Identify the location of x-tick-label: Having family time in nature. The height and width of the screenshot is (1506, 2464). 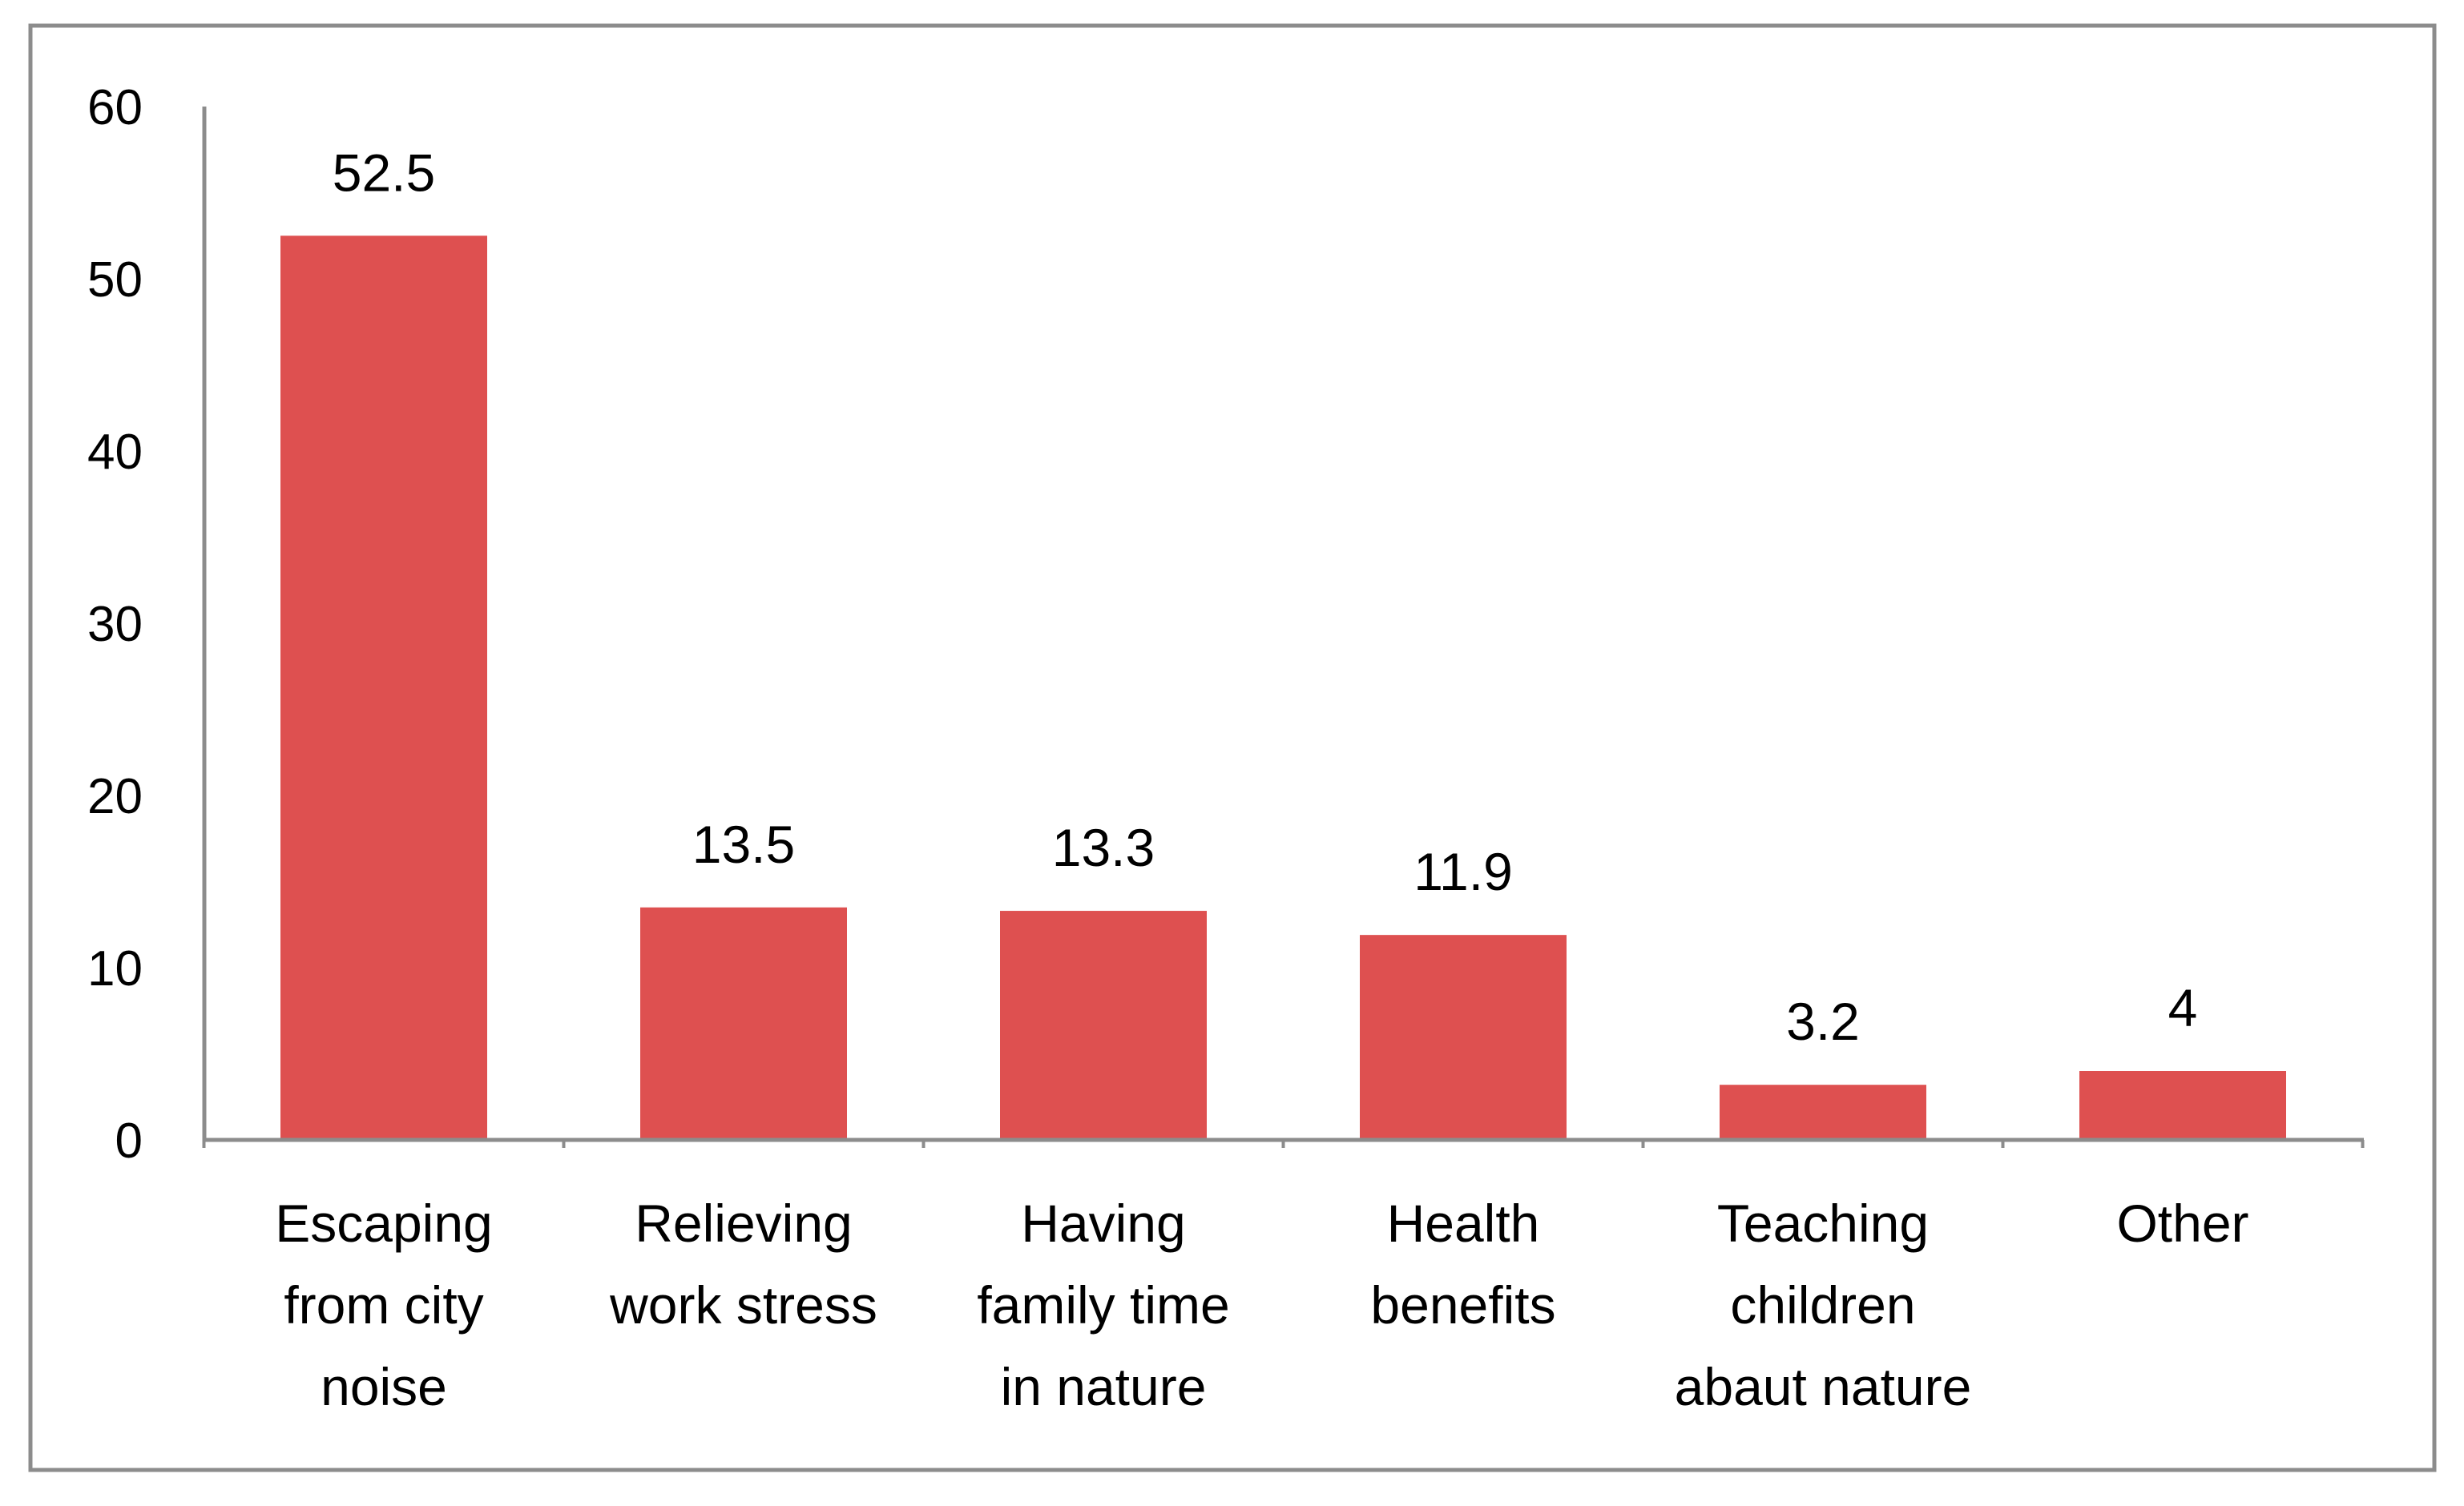
(1103, 1305).